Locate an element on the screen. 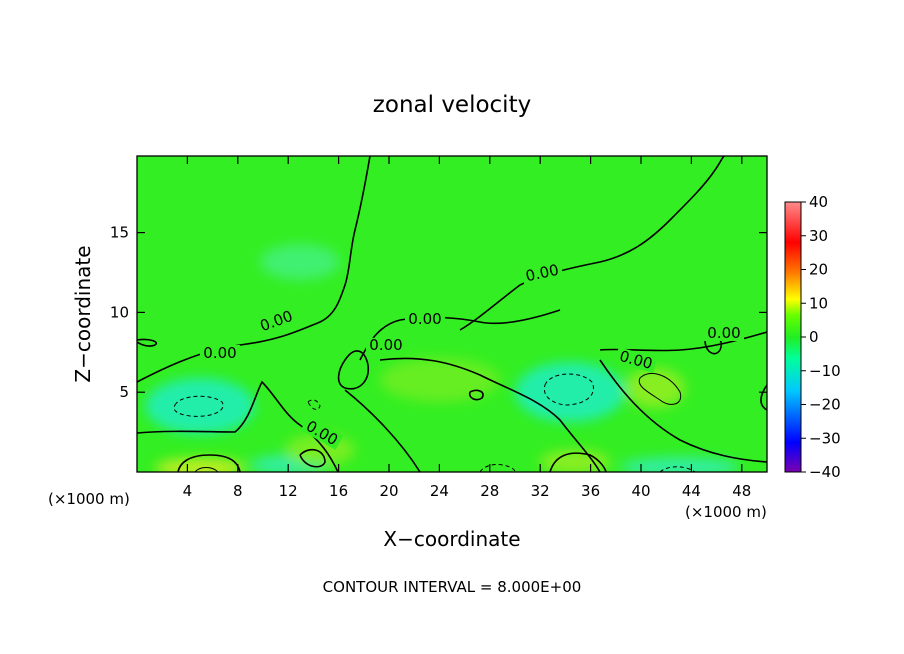  x-tick-label: 28 is located at coordinates (489, 491).